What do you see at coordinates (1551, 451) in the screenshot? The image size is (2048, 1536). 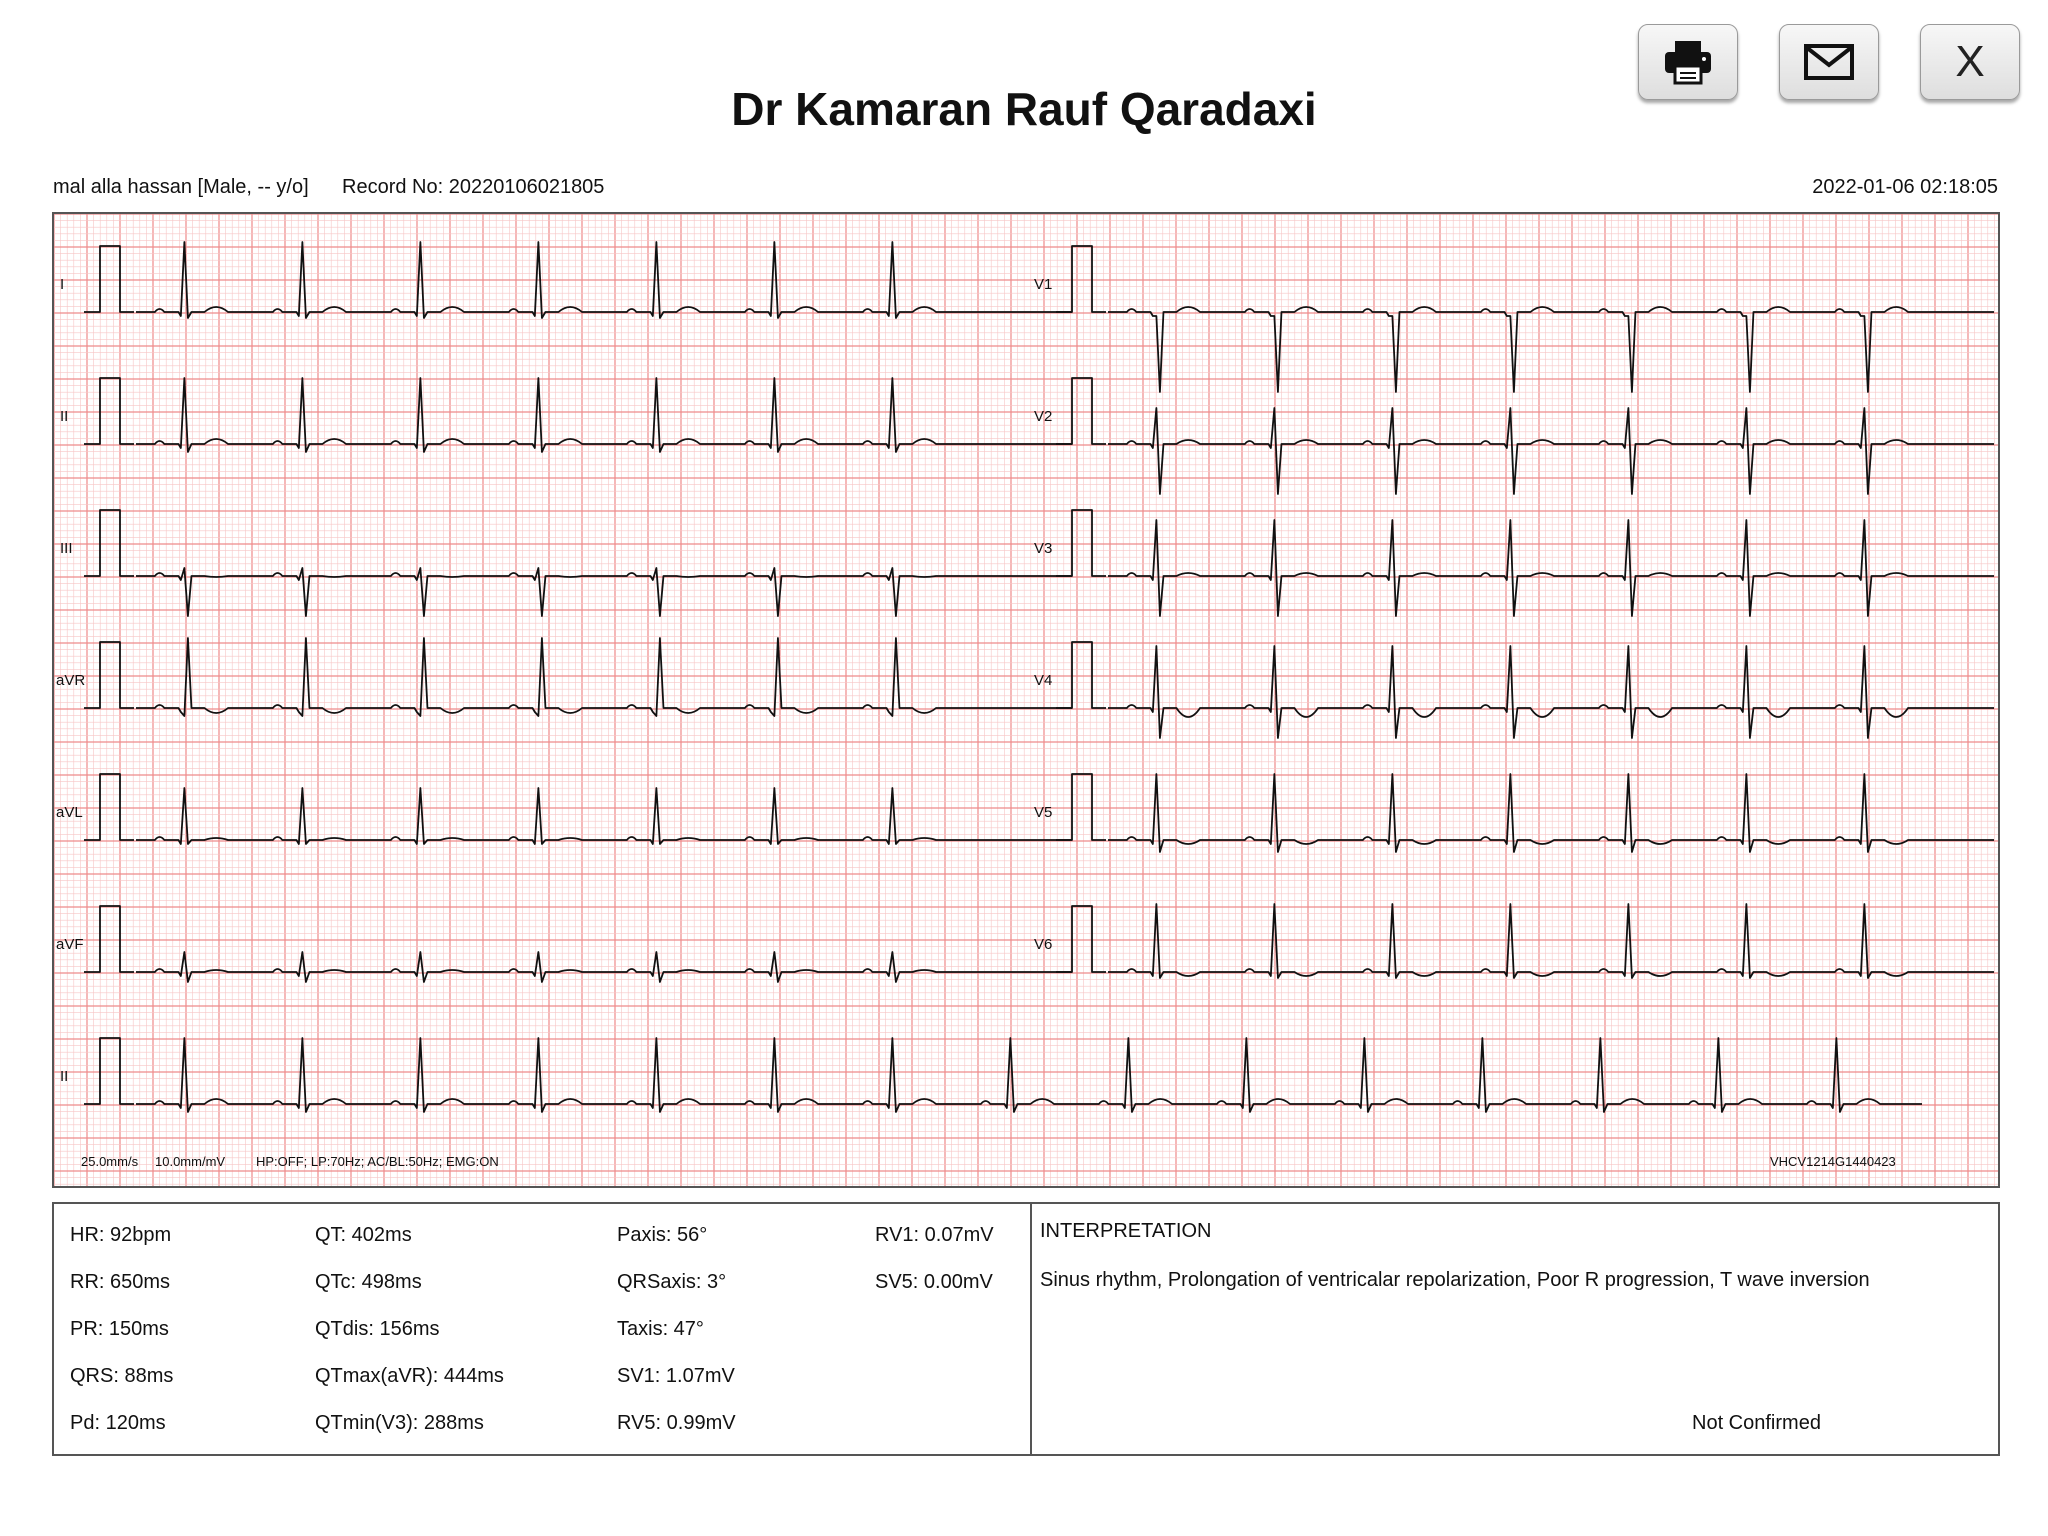 I see `trace-V2` at bounding box center [1551, 451].